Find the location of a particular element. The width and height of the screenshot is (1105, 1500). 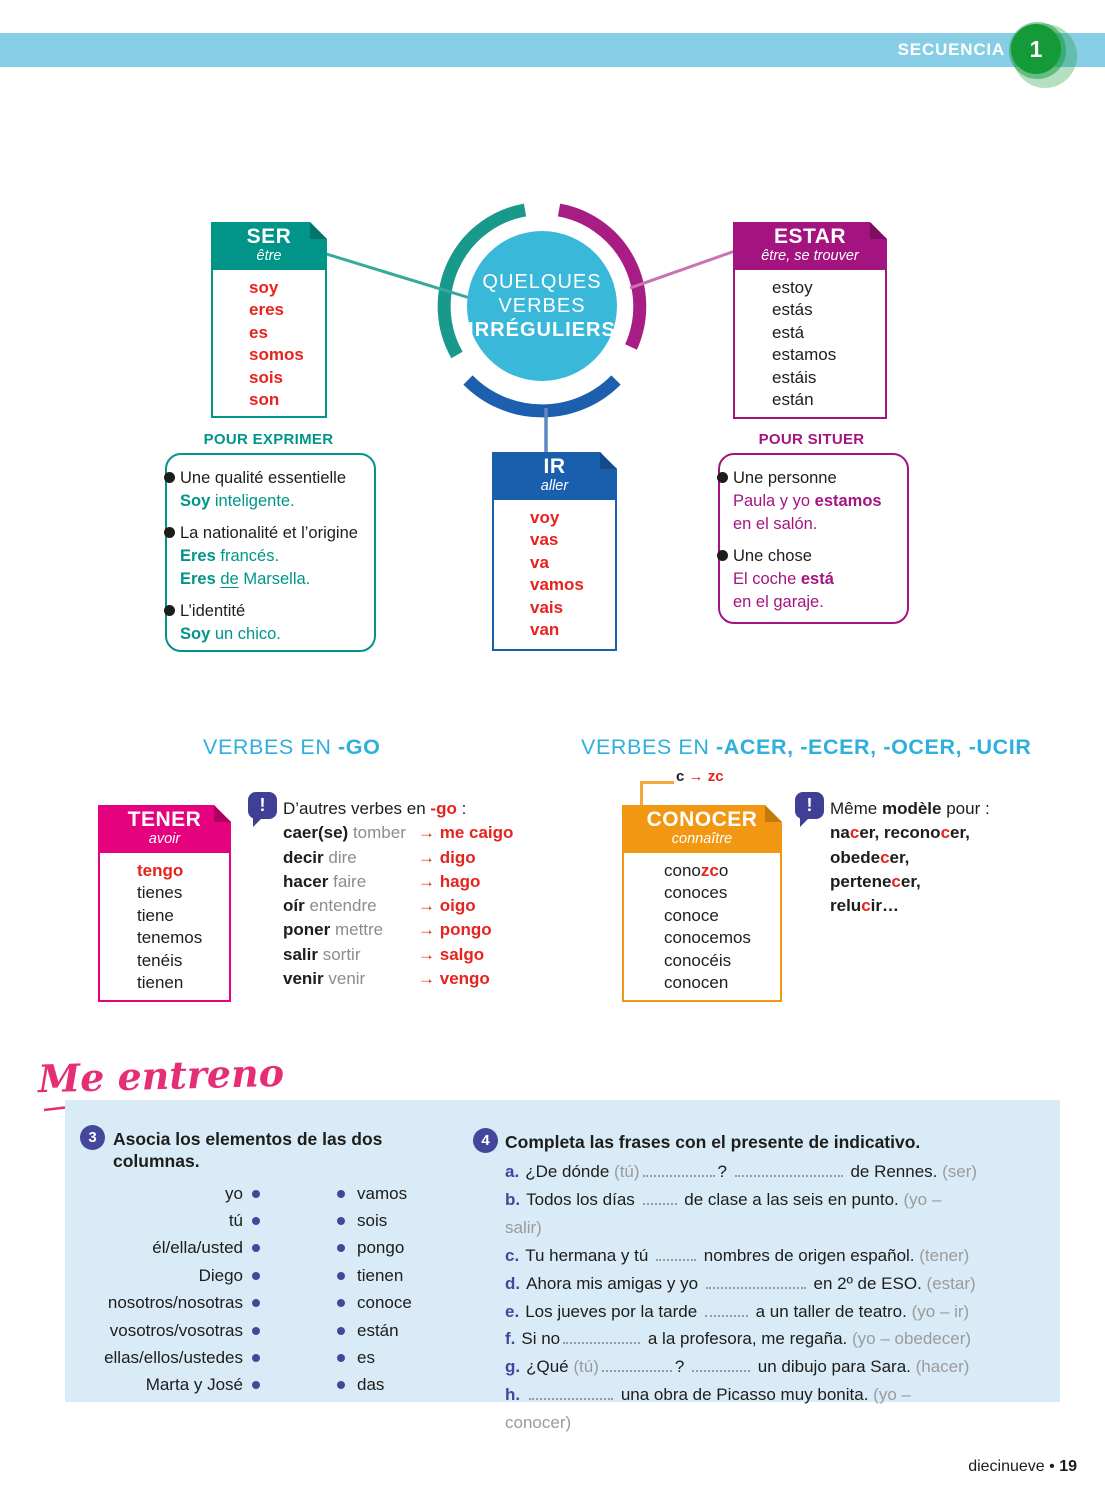

heading-normal: VERBES EN is located at coordinates (271, 747).